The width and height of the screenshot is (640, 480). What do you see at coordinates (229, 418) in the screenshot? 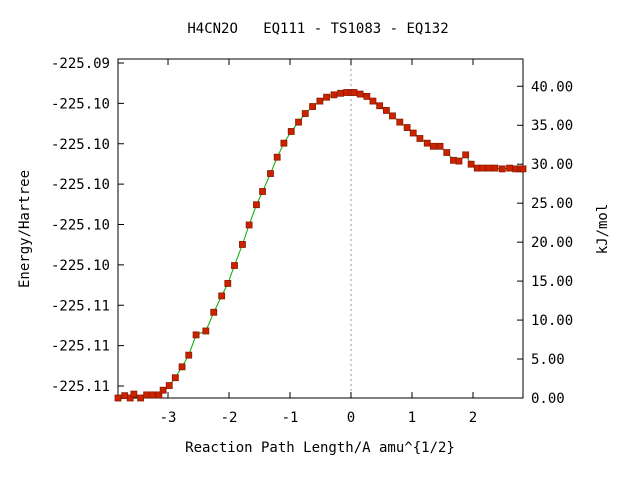
I see `x-tick-label: -2` at bounding box center [229, 418].